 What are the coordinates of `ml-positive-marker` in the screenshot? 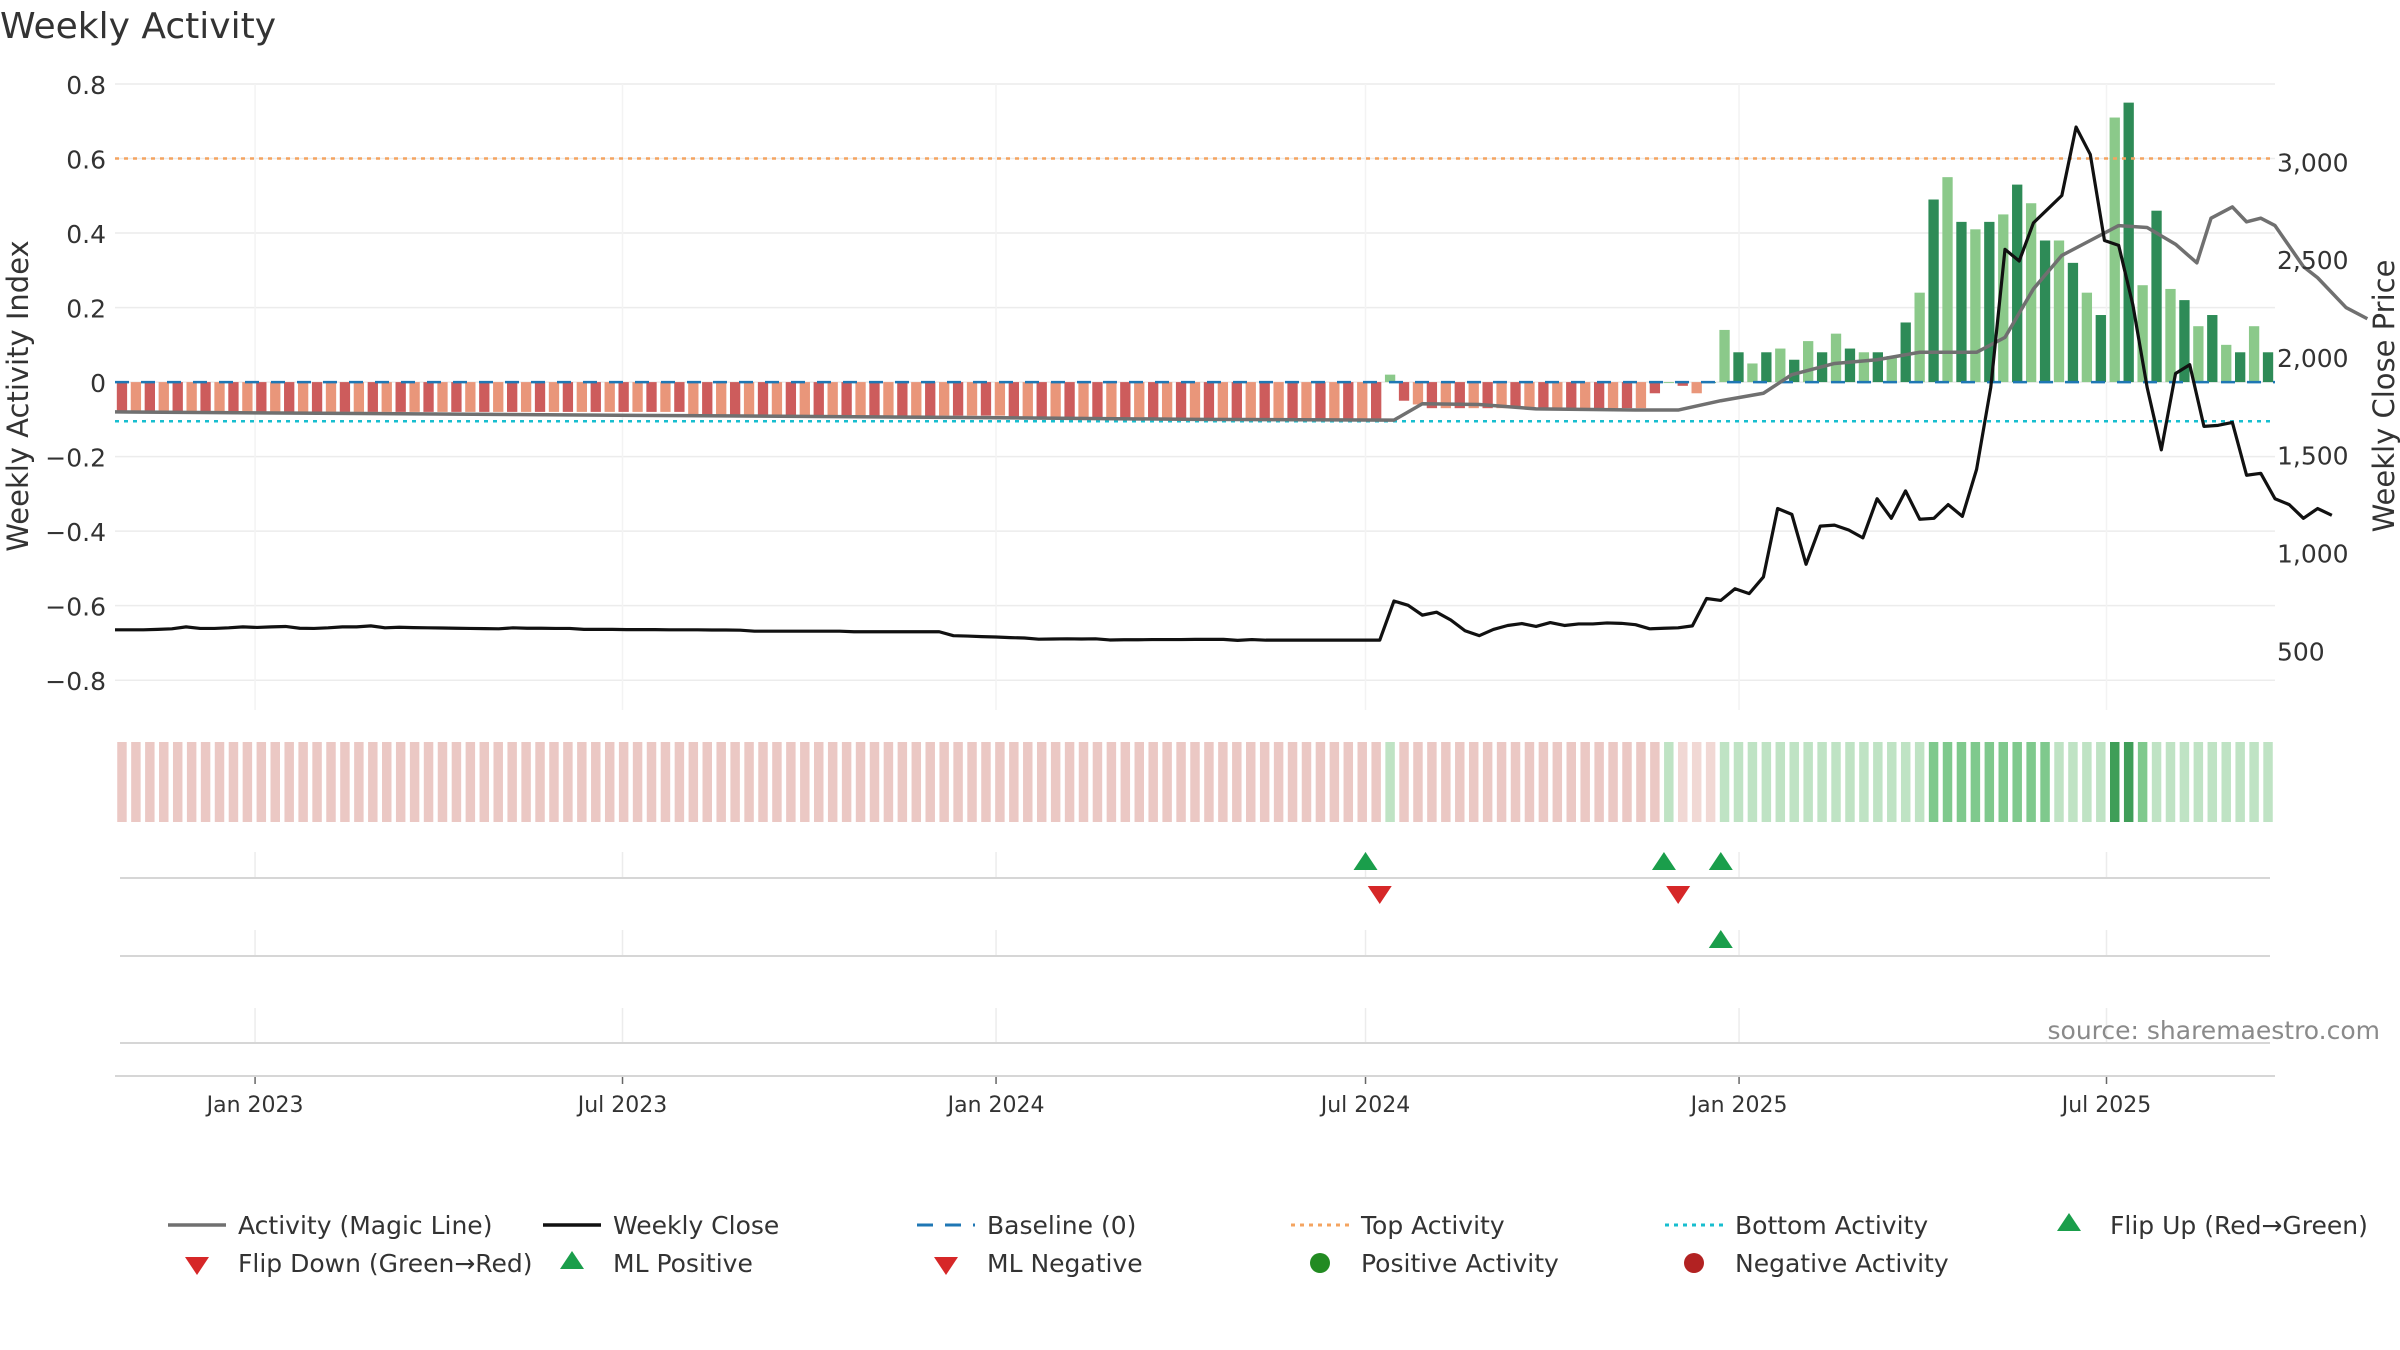 It's located at (1720, 939).